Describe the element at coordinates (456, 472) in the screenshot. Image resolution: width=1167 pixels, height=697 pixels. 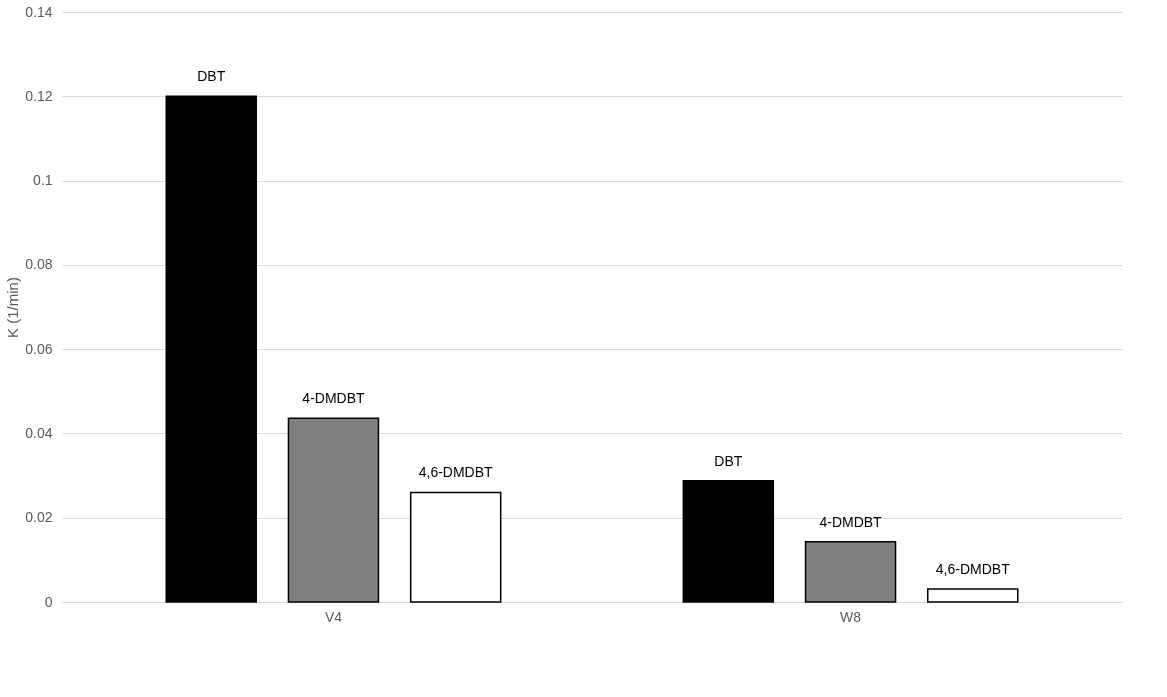
I see `series-label: 4,6-DMDBT` at that location.